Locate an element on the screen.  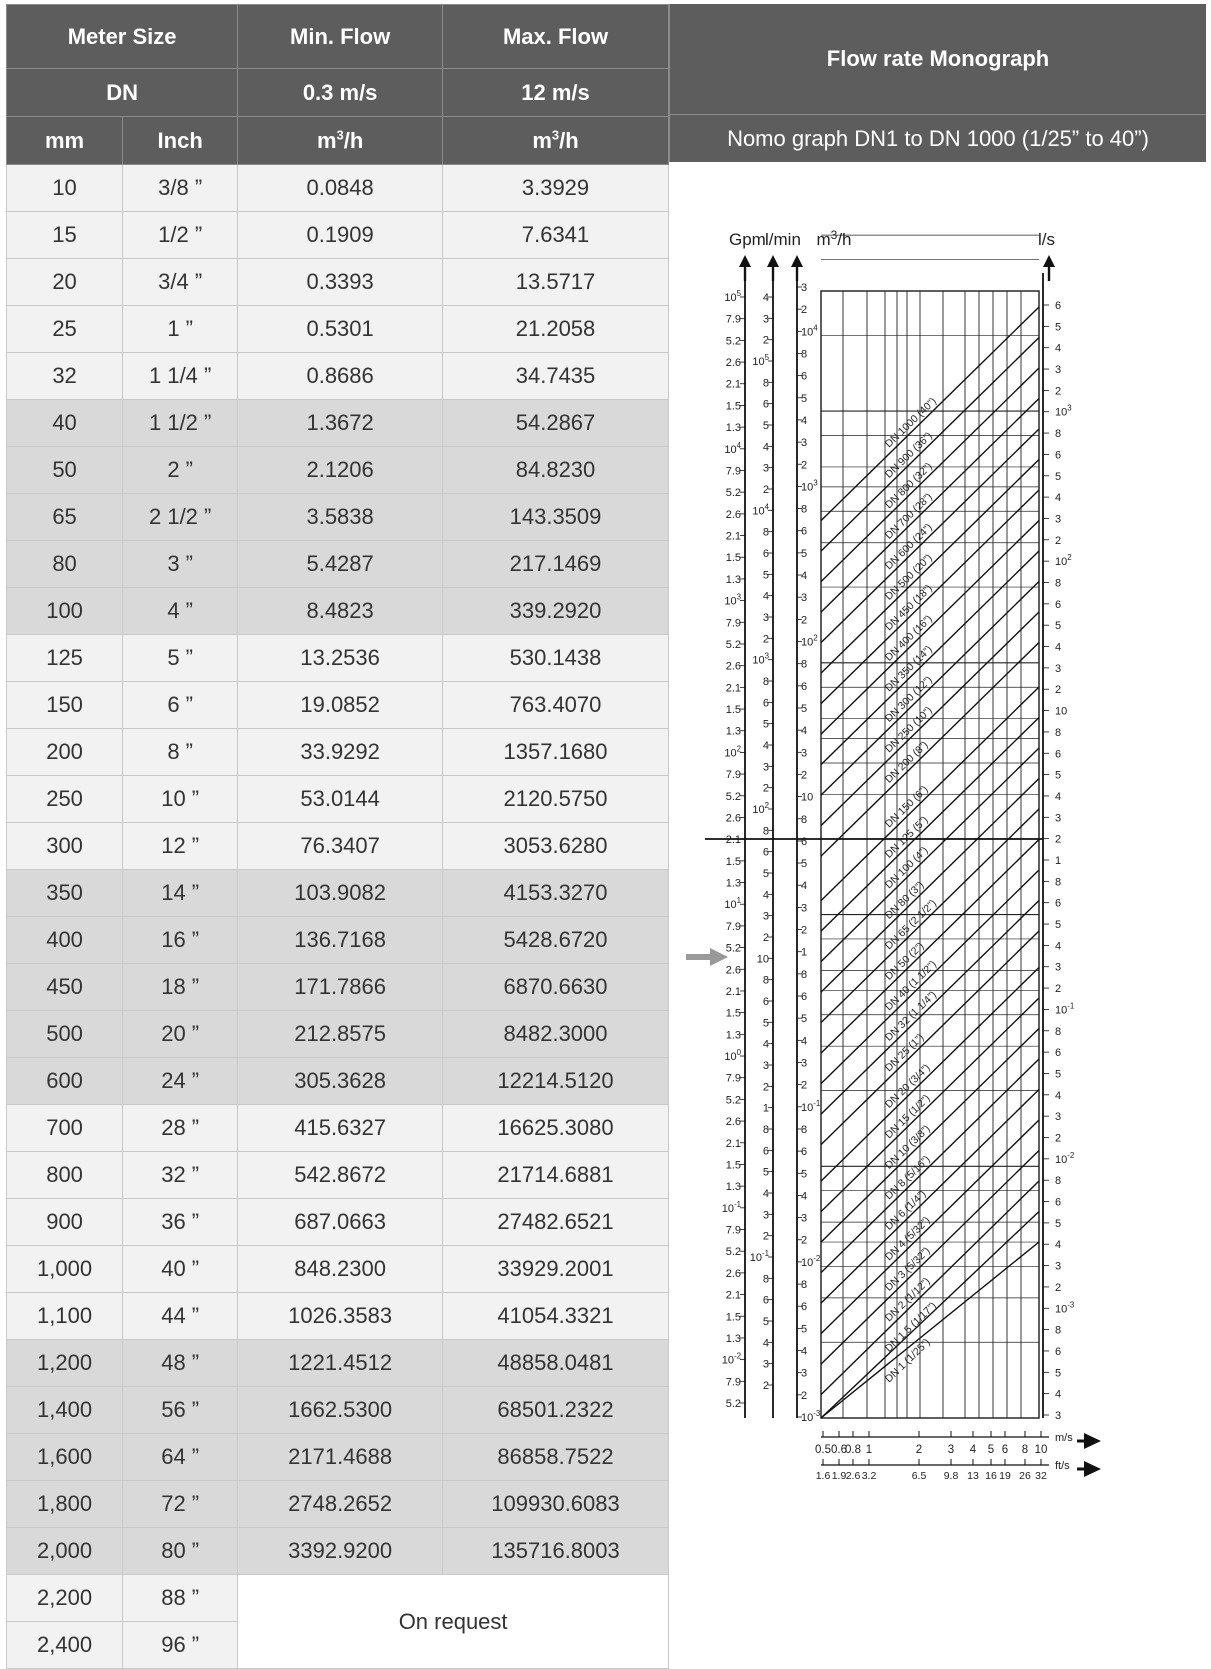
cell-max-flow: 41054.3321 is located at coordinates (555, 1316).